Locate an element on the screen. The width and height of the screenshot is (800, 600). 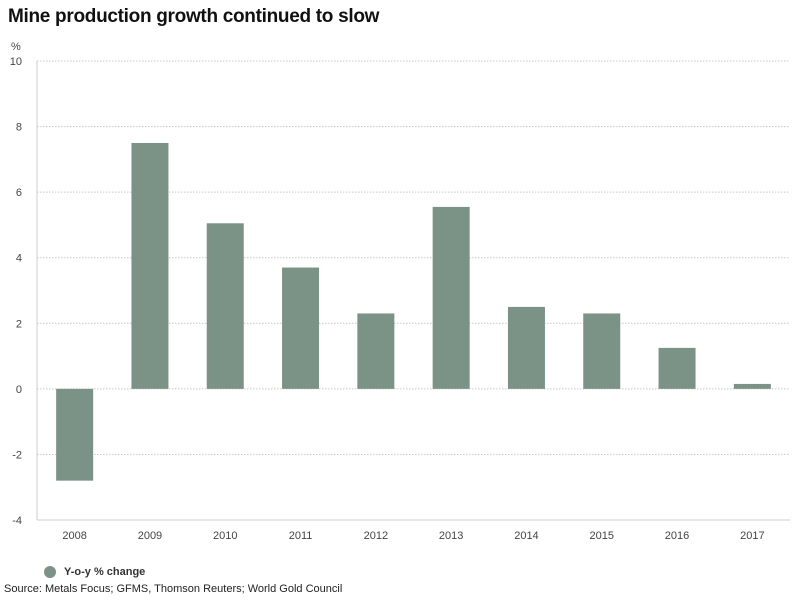
y-tick-label: 10 is located at coordinates (16, 62).